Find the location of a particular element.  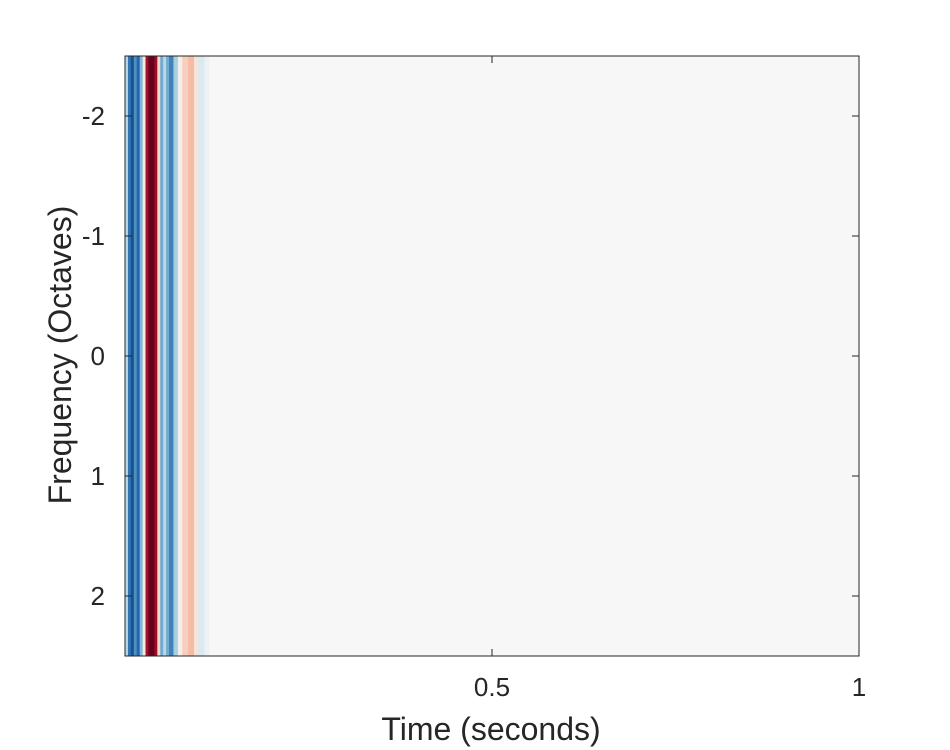

x-tick-label: 1 is located at coordinates (859, 687).